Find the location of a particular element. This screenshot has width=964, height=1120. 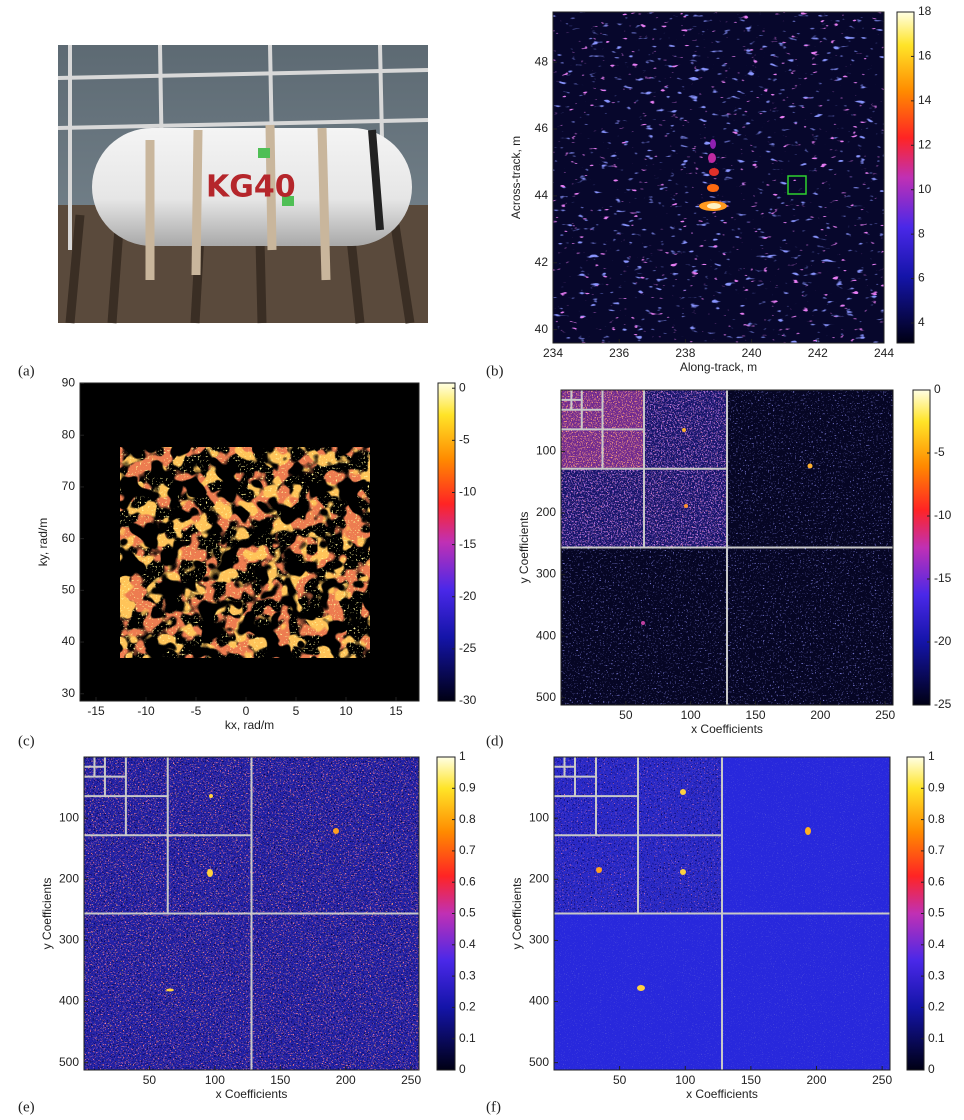

heatmap-texture is located at coordinates (718, 177).